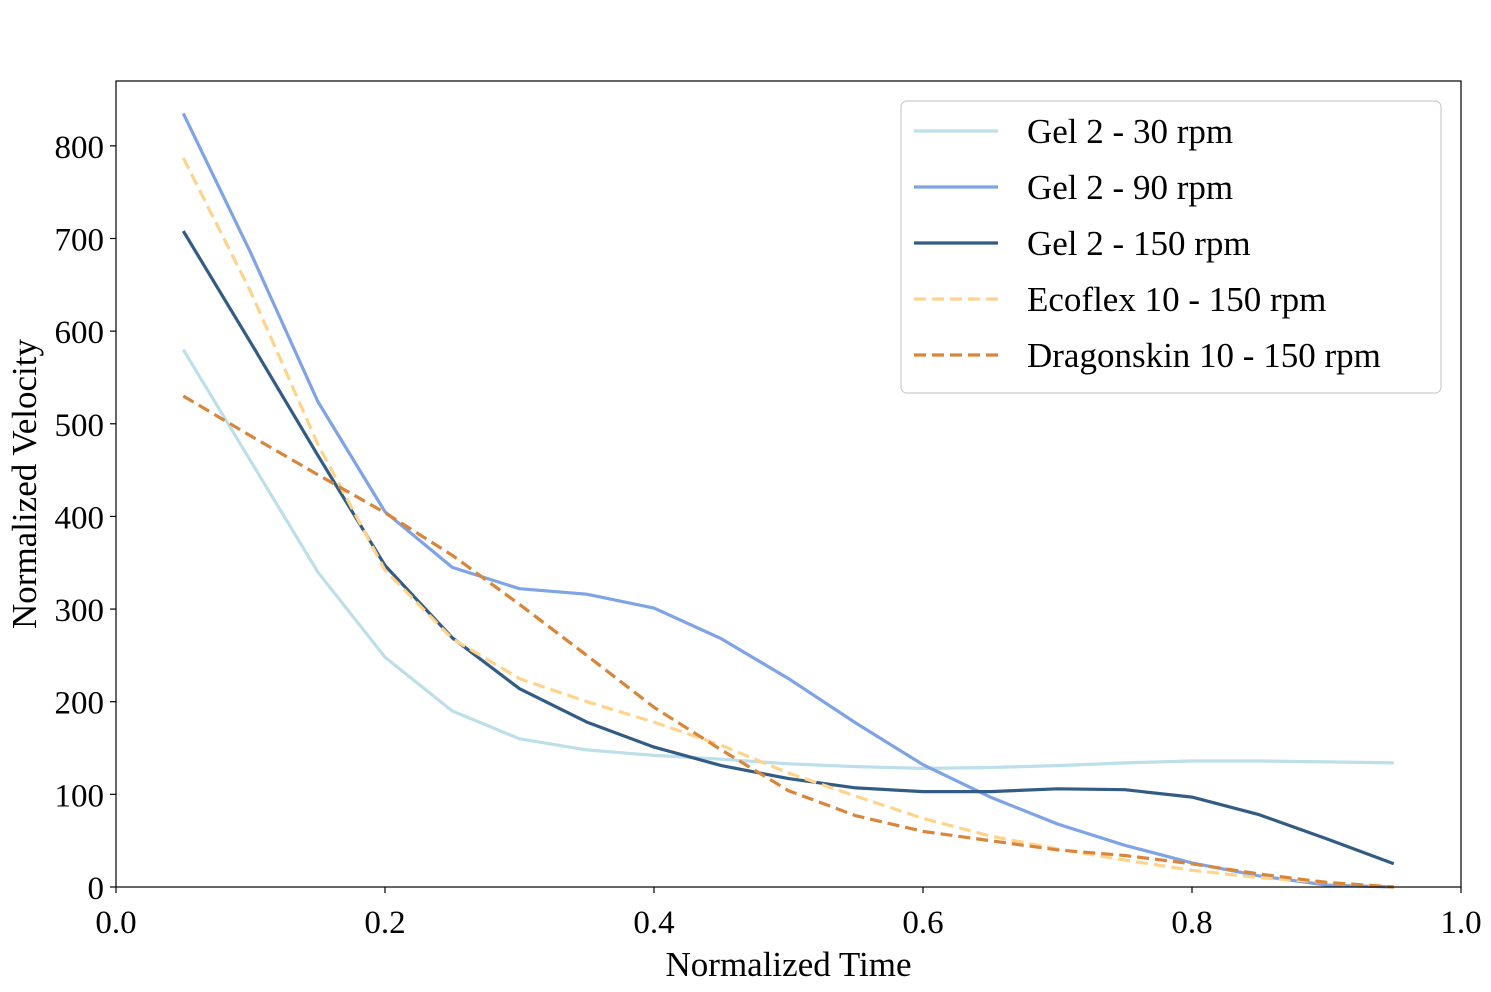 Image resolution: width=1491 pixels, height=992 pixels. Describe the element at coordinates (1176, 299) in the screenshot. I see `legend-label: Ecoflex 10 - 150 rpm` at that location.